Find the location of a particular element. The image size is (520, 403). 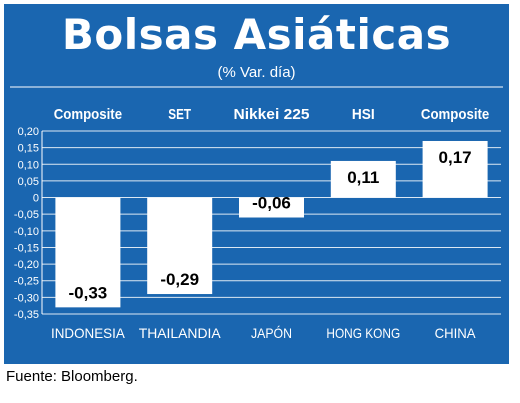

y-tick-label: -0,20 is located at coordinates (26, 265).